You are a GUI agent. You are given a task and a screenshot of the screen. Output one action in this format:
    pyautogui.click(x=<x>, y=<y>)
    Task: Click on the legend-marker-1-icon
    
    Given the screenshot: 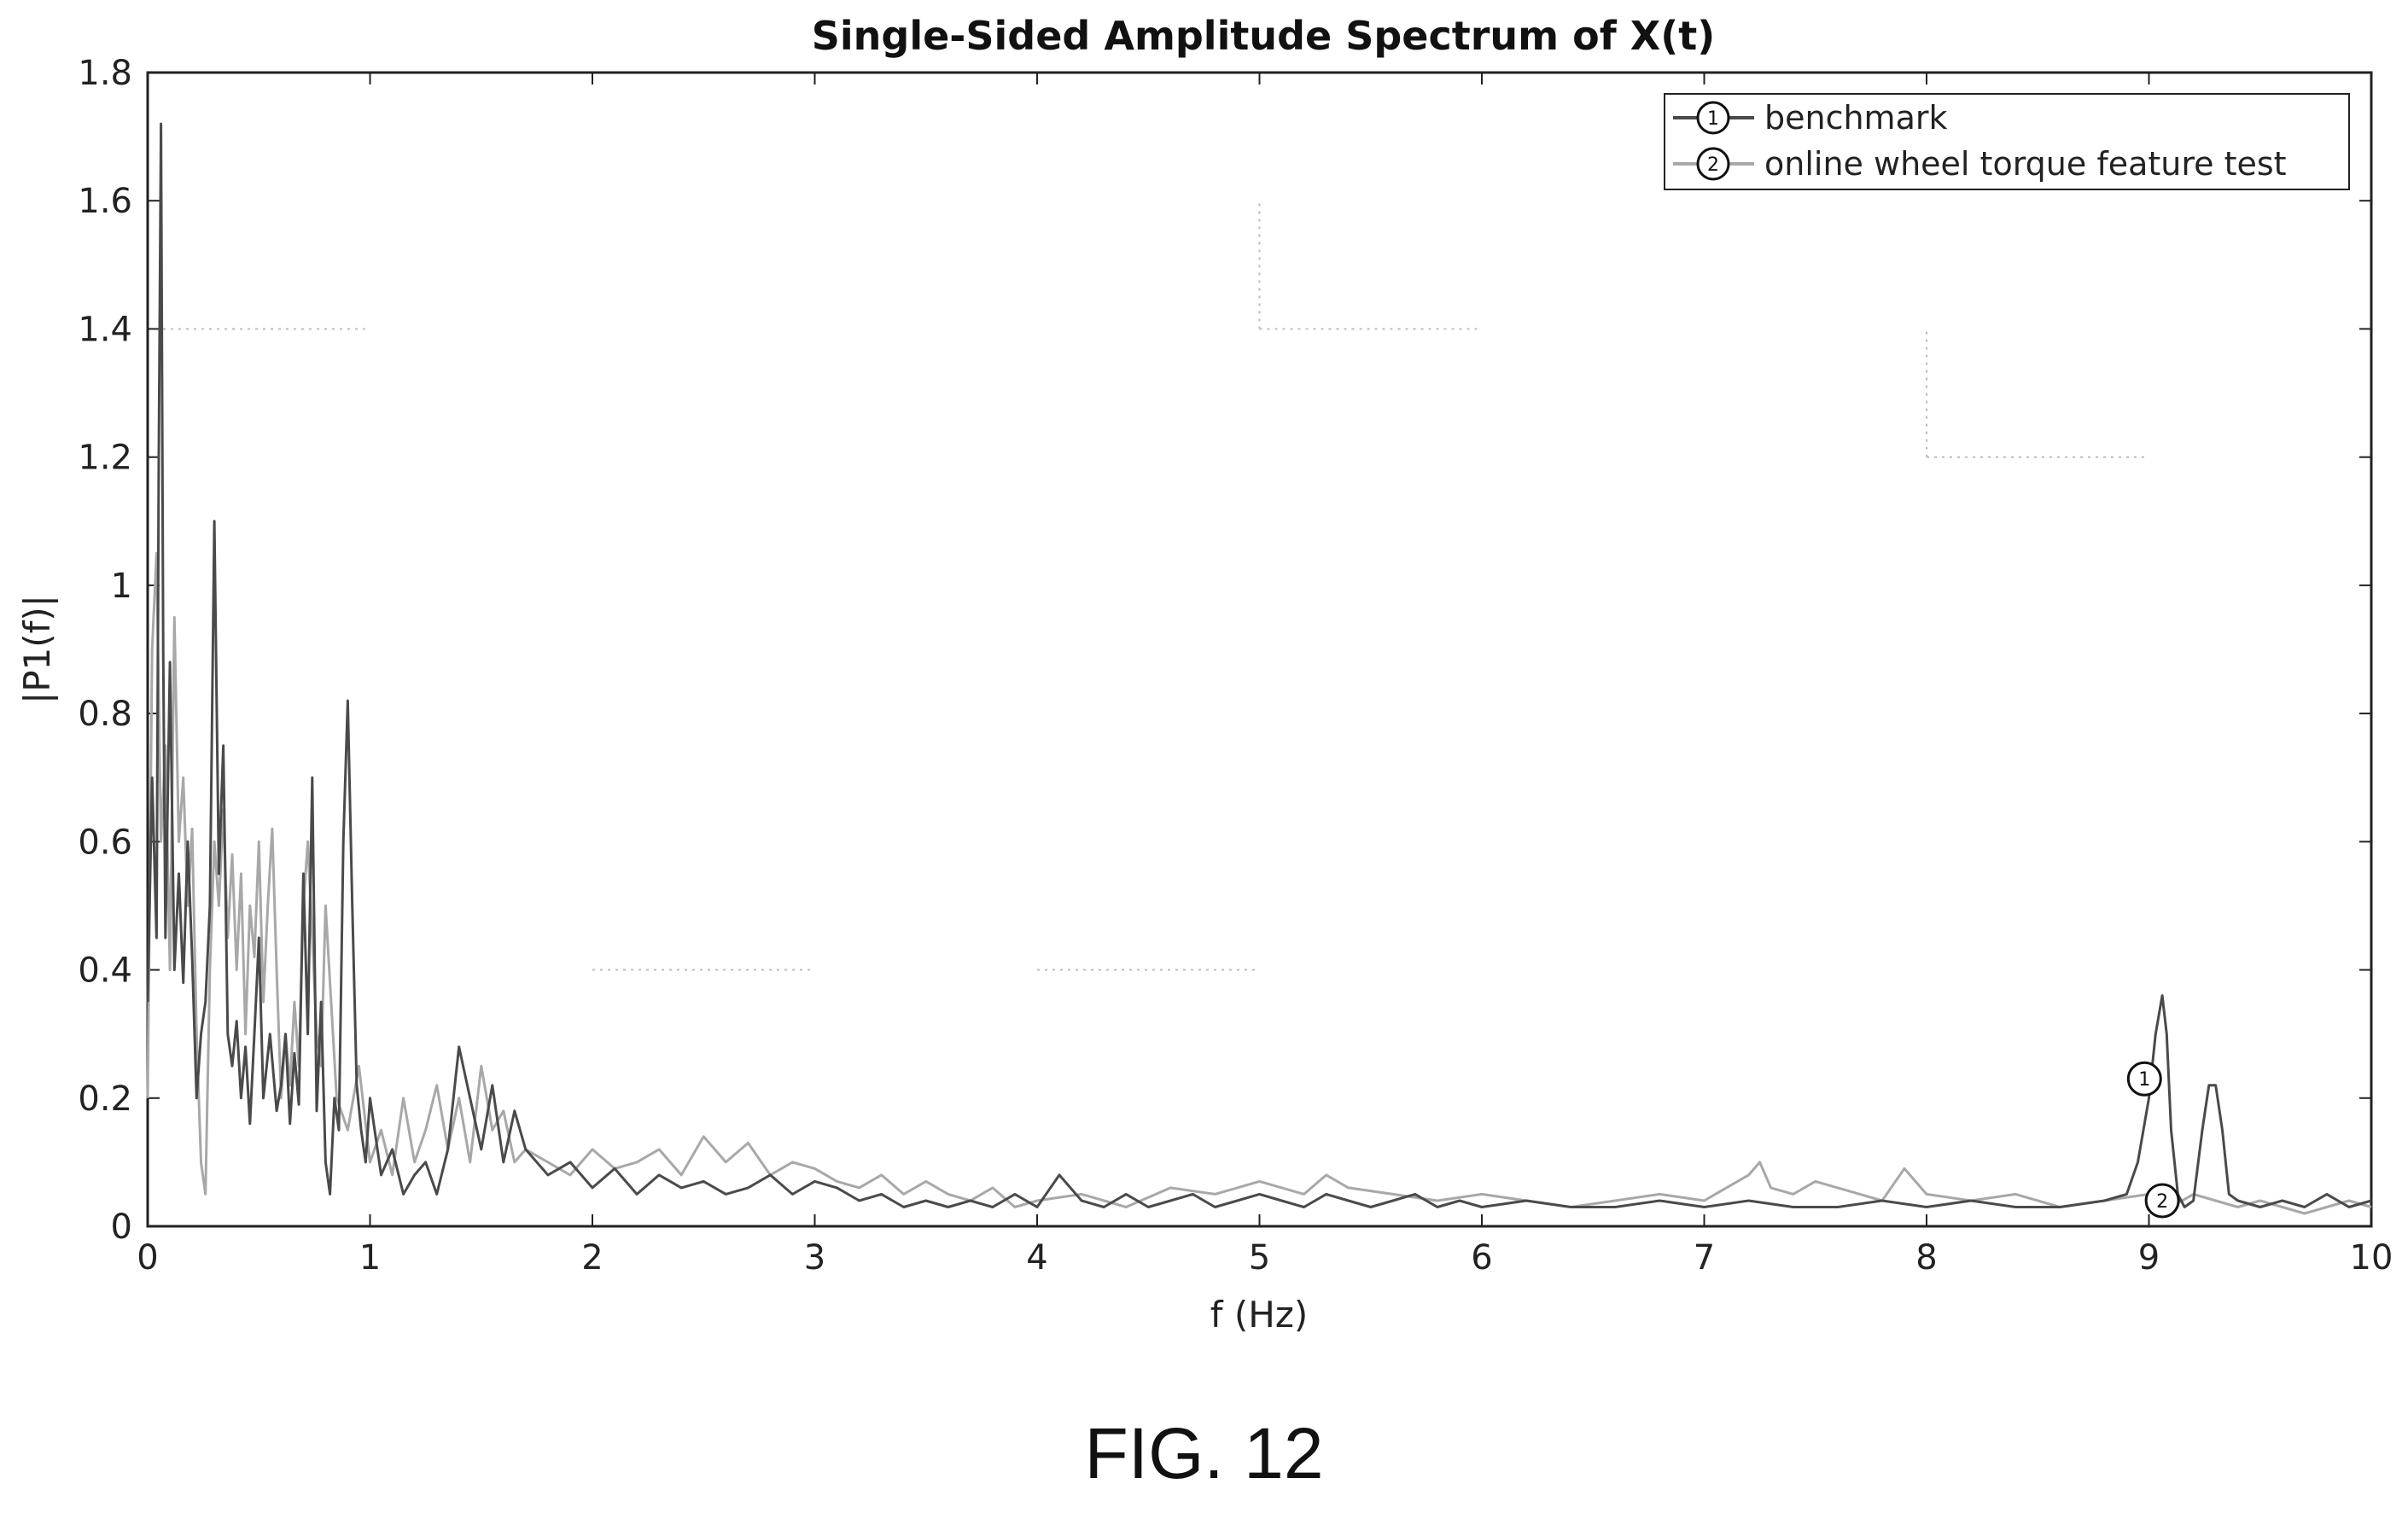 What is the action you would take?
    pyautogui.click(x=1713, y=118)
    